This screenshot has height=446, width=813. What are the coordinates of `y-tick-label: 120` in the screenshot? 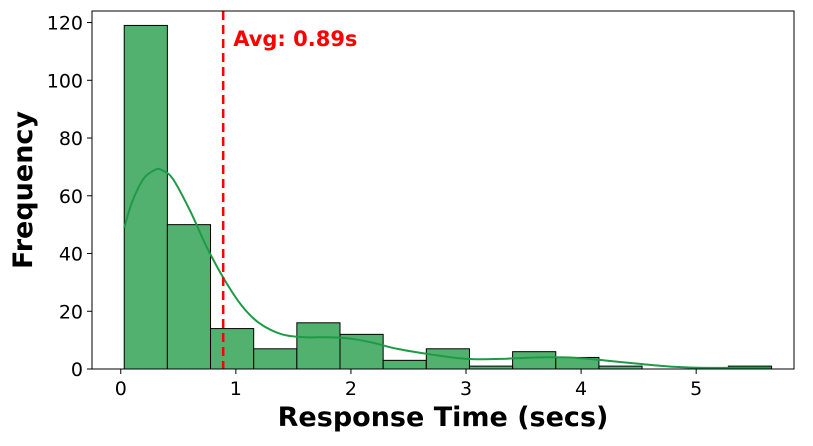 It's located at (65, 24).